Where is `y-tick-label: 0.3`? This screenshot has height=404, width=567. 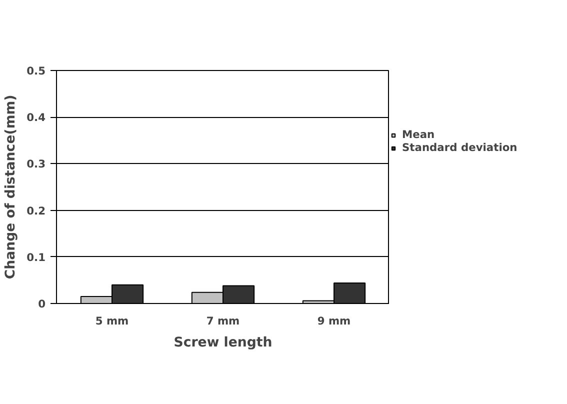 y-tick-label: 0.3 is located at coordinates (36, 164).